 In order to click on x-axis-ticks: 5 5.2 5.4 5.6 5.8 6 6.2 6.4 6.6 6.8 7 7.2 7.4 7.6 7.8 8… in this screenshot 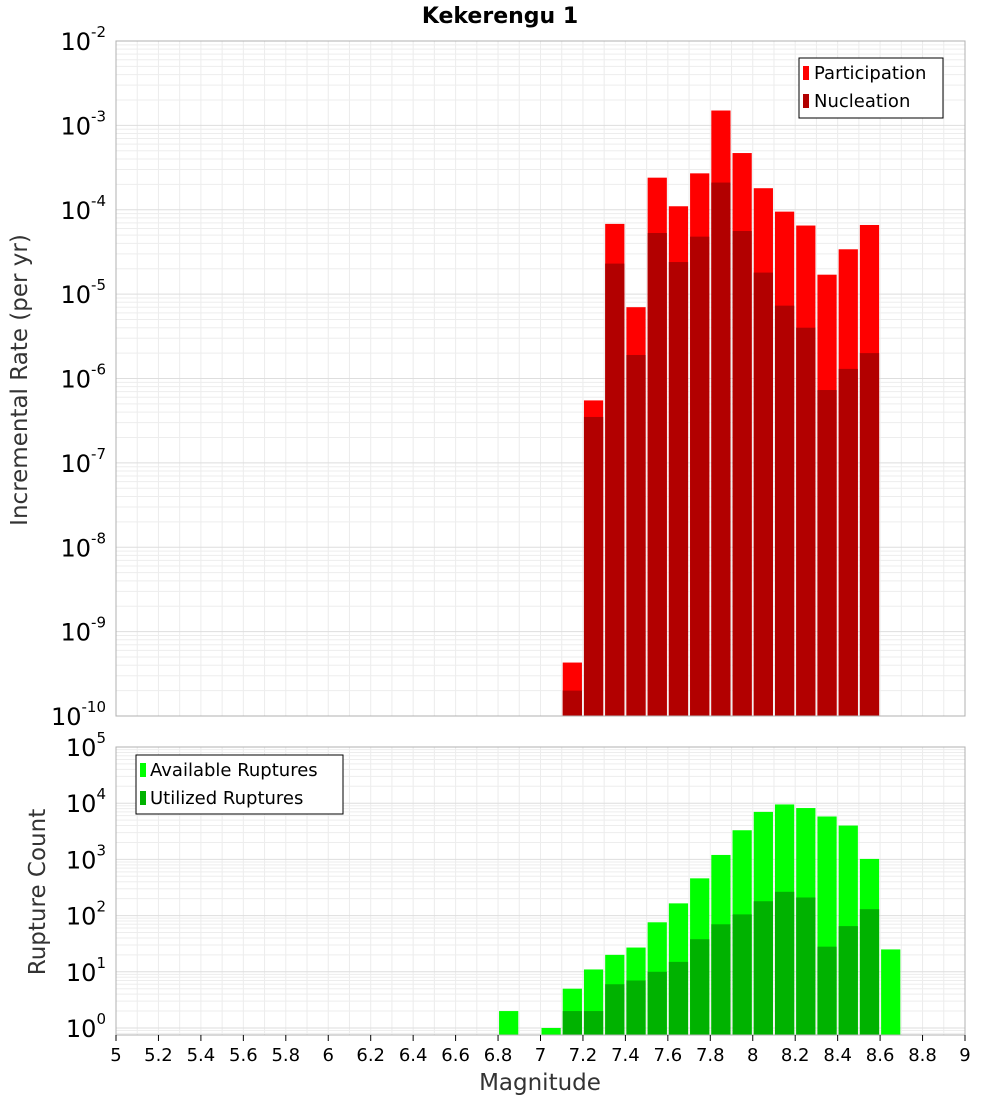, I will do `click(540, 1050)`.